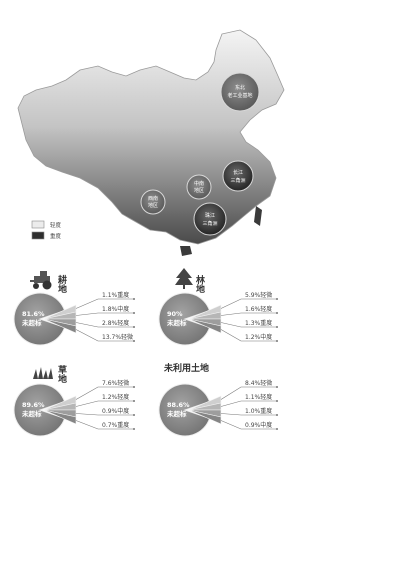  I want to click on slice-label: 1.0%重度, so click(258, 411).